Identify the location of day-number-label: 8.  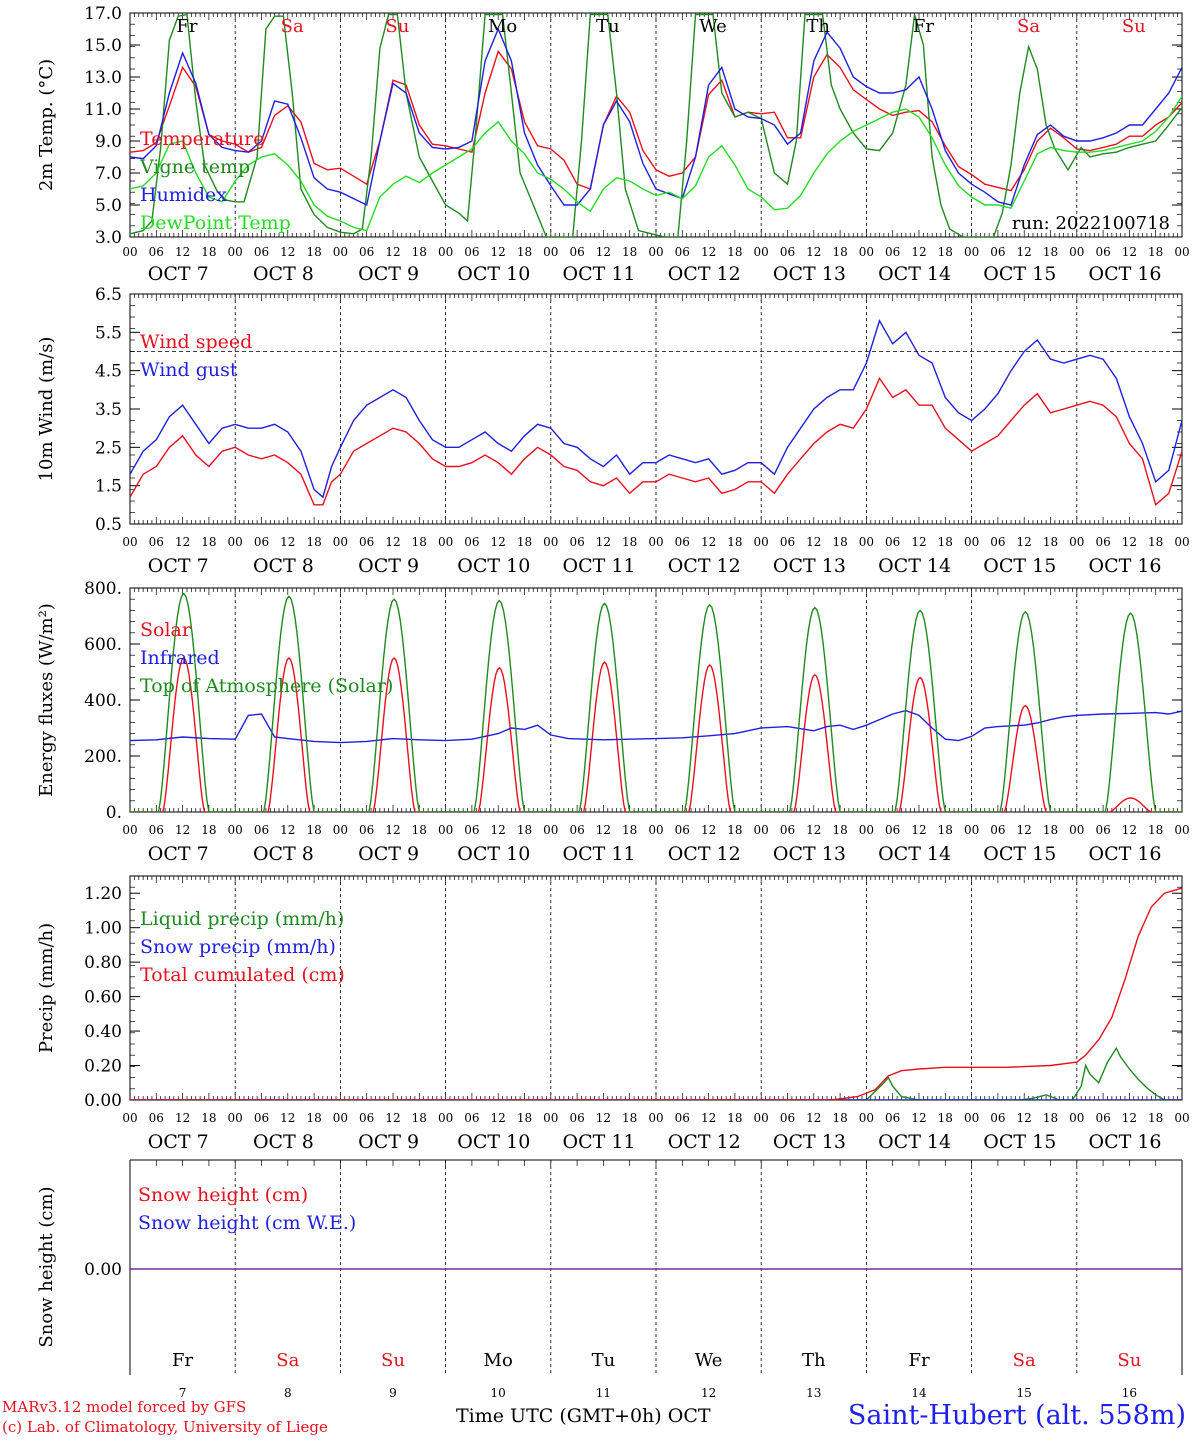
(288, 1393).